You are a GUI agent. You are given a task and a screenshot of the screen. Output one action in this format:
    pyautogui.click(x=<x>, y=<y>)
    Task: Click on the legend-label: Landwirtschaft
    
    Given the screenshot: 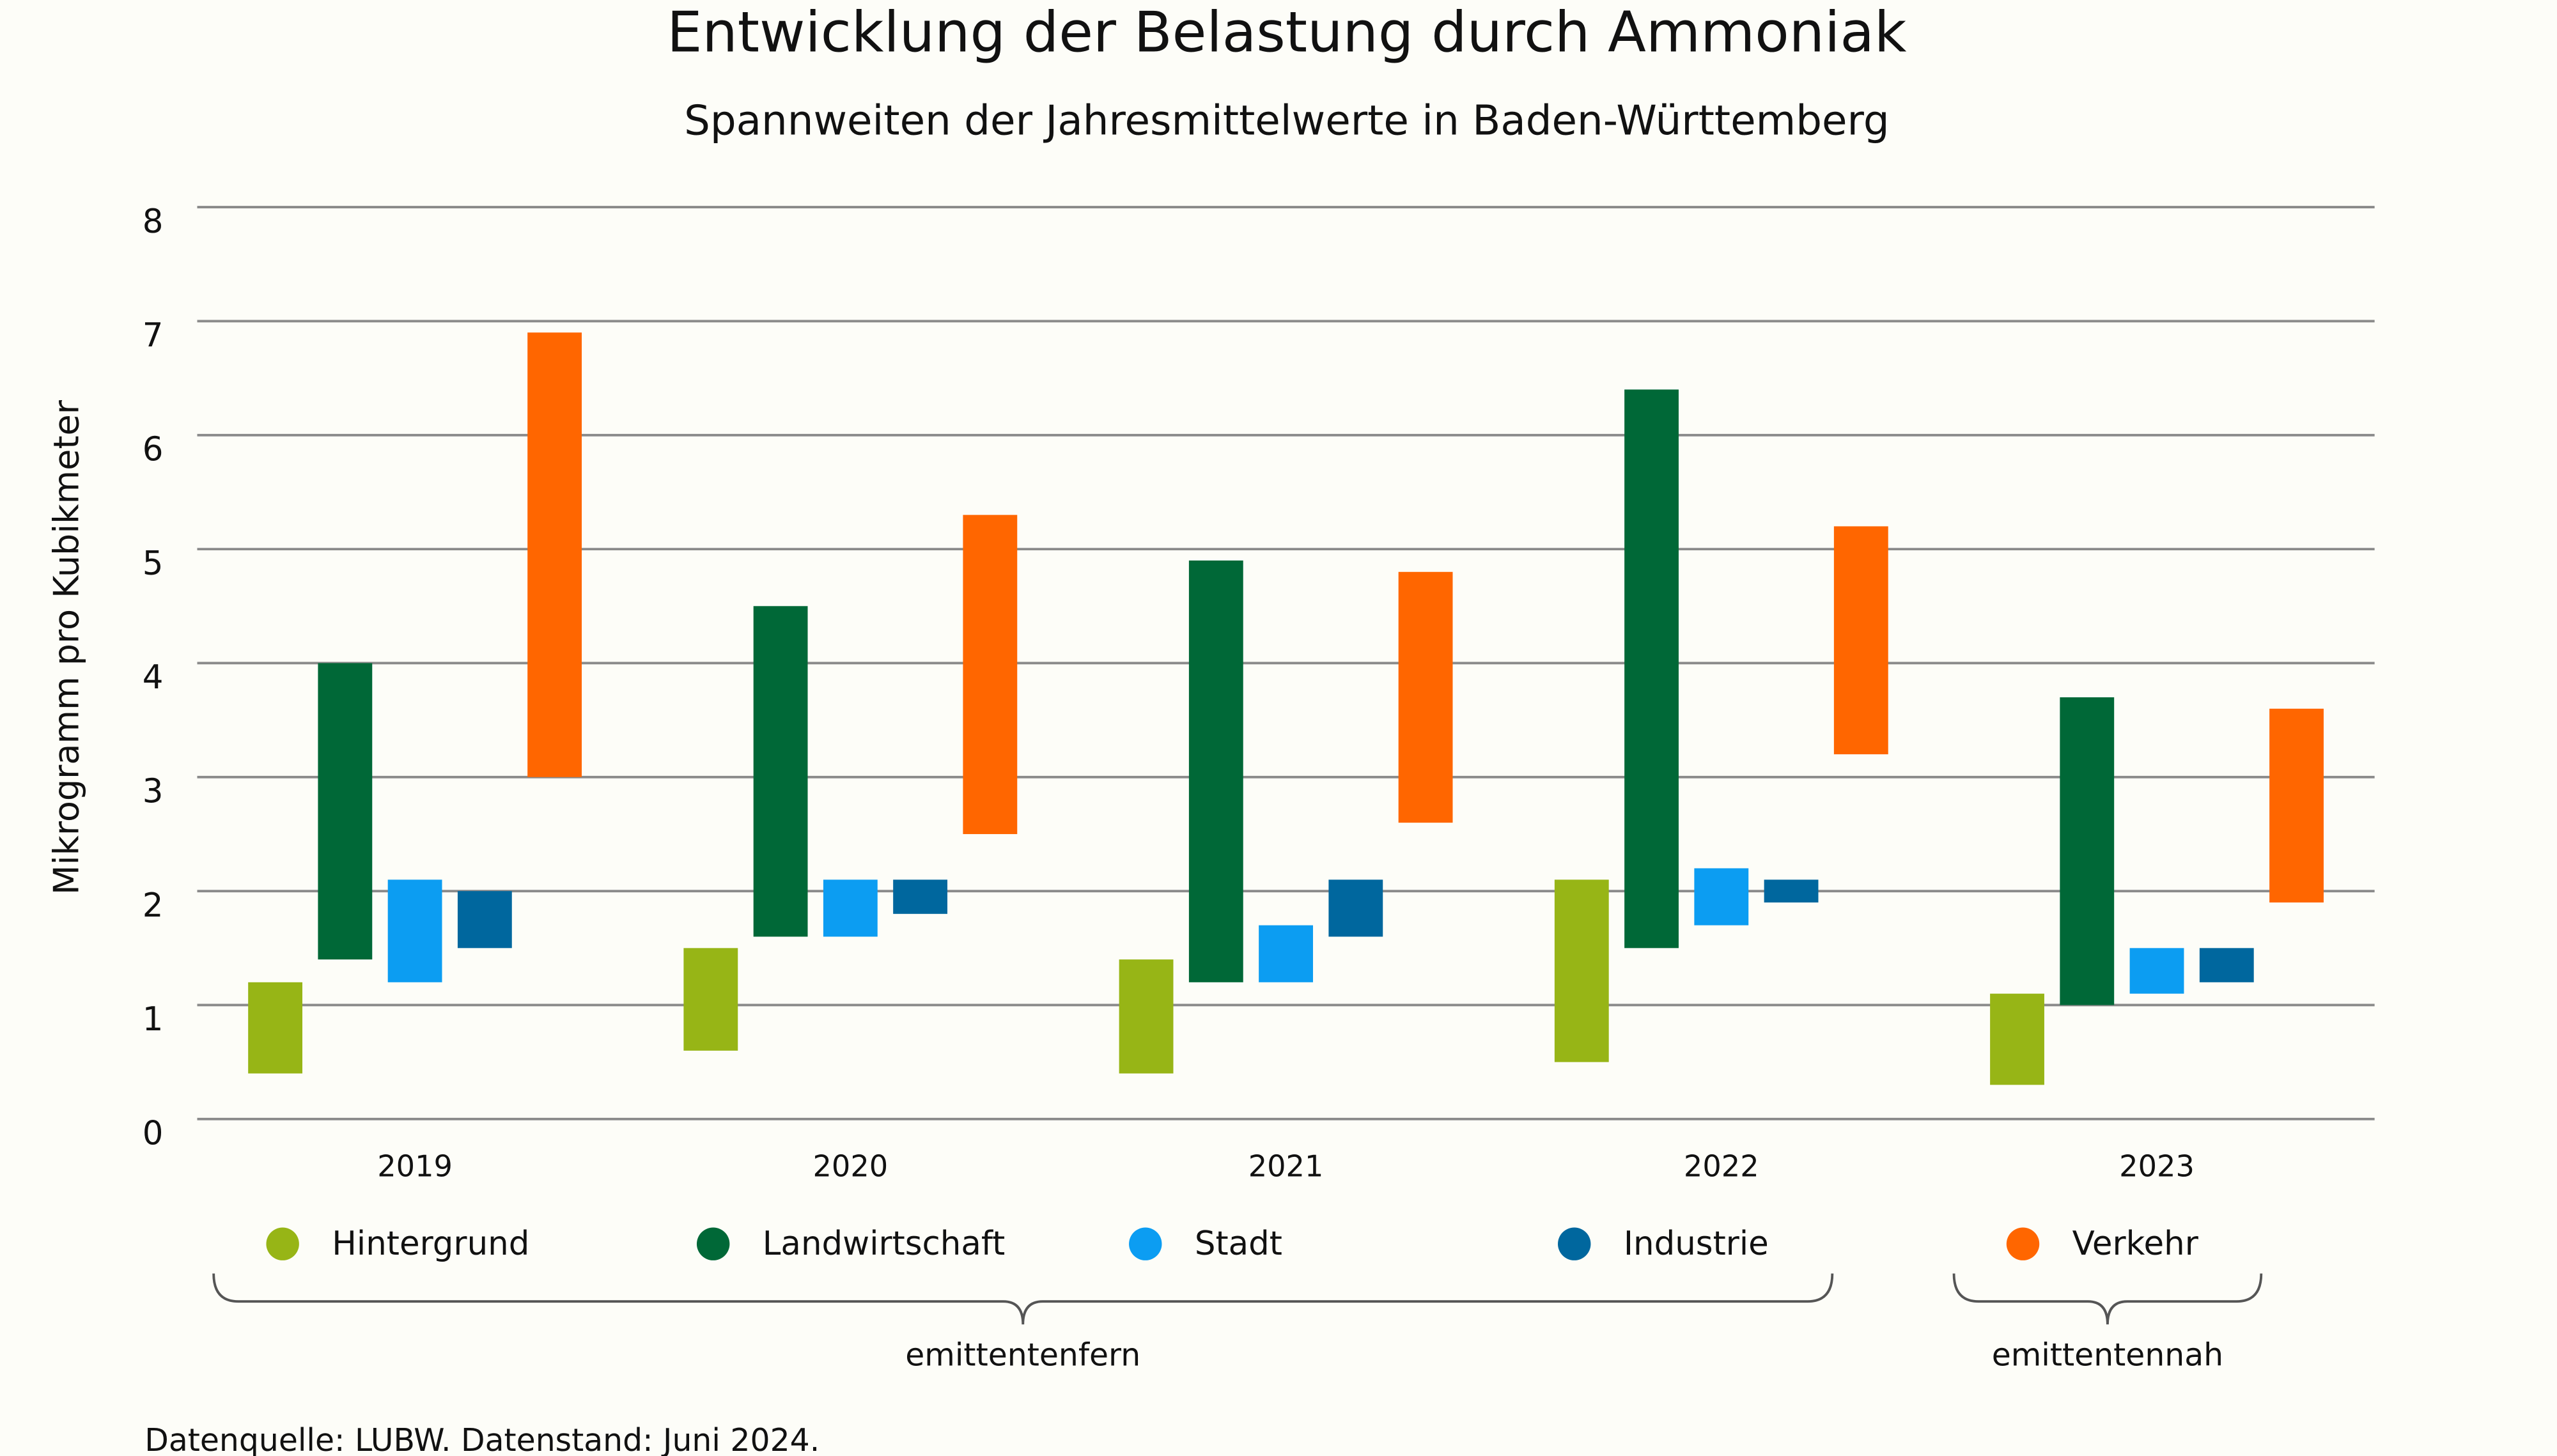 What is the action you would take?
    pyautogui.click(x=884, y=1244)
    